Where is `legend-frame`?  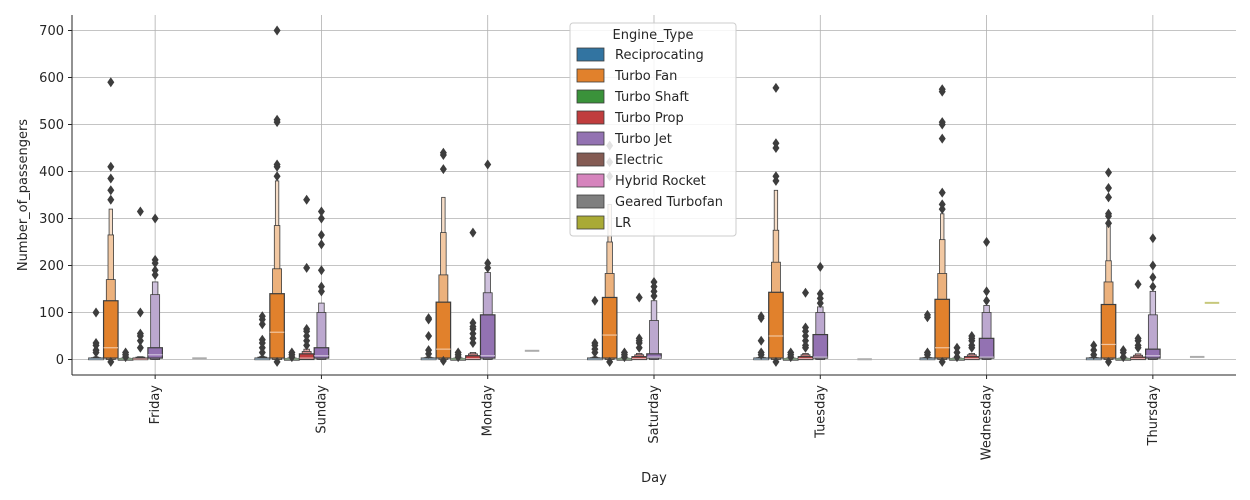
legend-frame is located at coordinates (653, 129).